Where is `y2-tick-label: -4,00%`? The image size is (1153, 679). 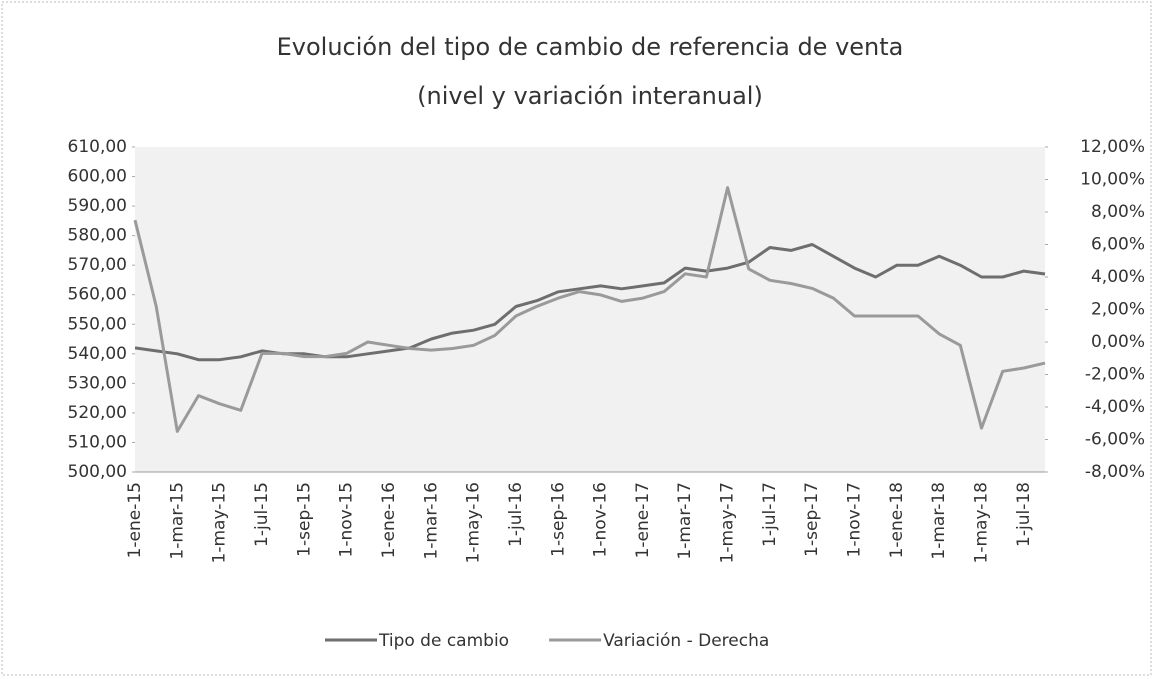 y2-tick-label: -4,00% is located at coordinates (1115, 407).